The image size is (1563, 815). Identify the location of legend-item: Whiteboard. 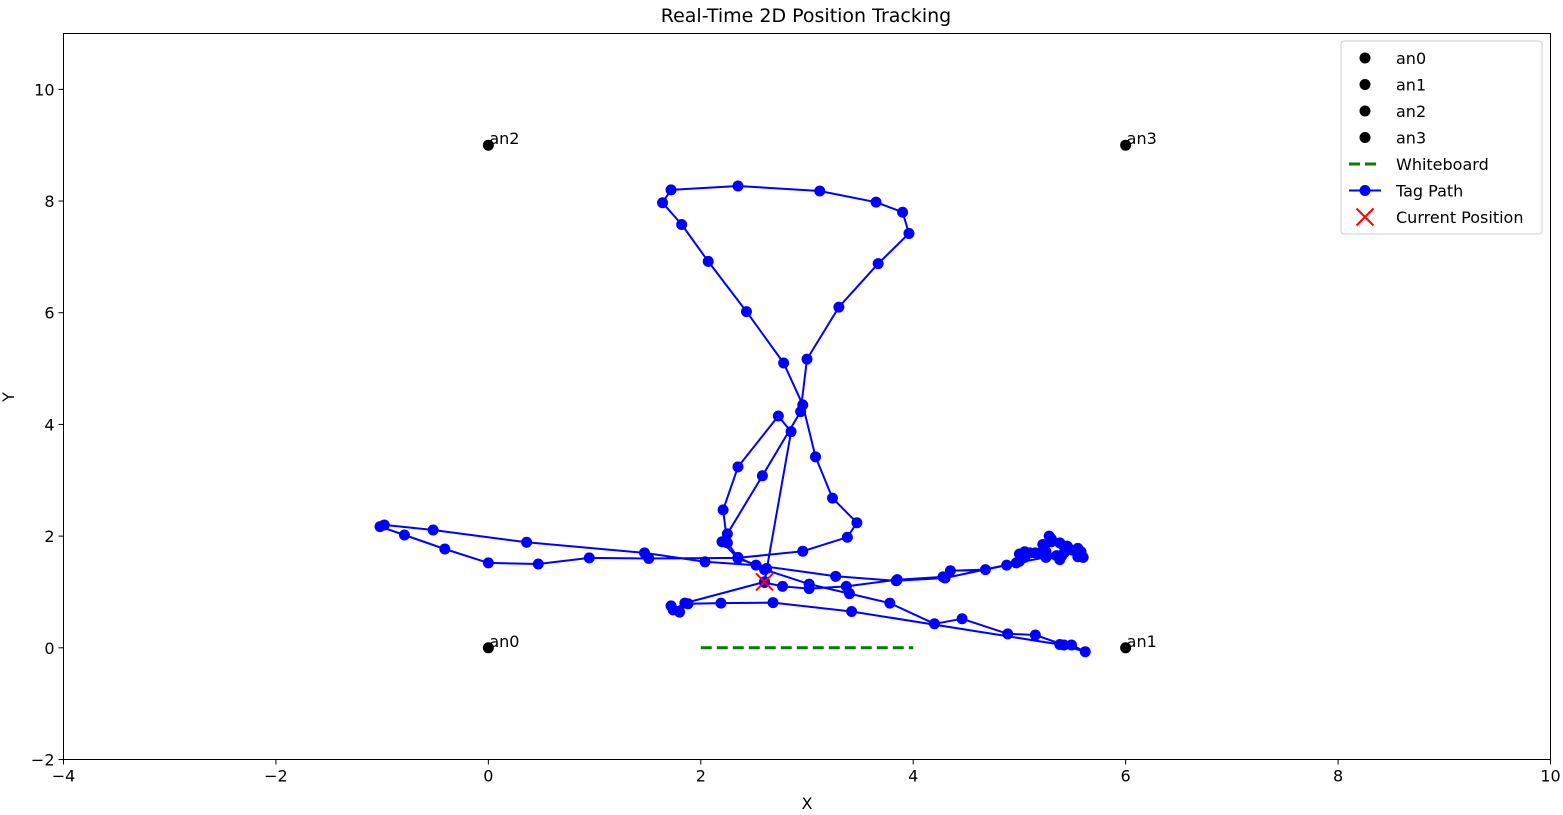
(1419, 164).